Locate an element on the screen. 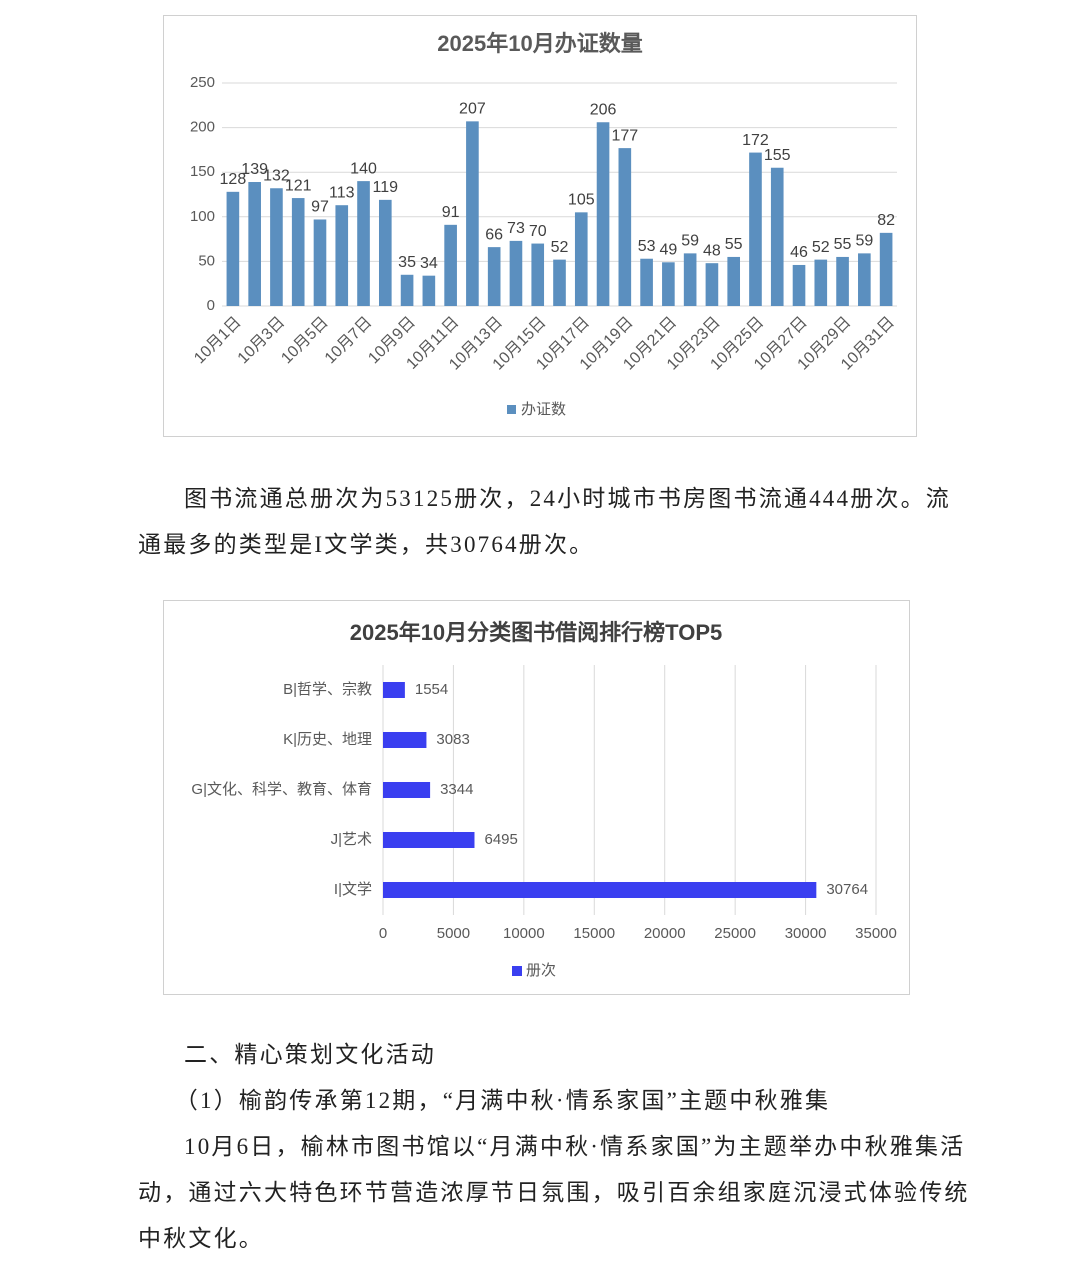 The height and width of the screenshot is (1262, 1080). data-label: 206 is located at coordinates (603, 109).